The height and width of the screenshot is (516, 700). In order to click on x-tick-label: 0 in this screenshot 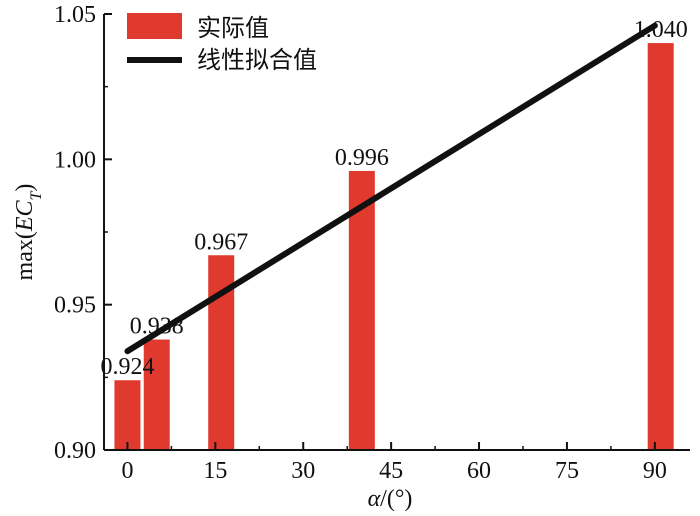, I will do `click(127, 471)`.